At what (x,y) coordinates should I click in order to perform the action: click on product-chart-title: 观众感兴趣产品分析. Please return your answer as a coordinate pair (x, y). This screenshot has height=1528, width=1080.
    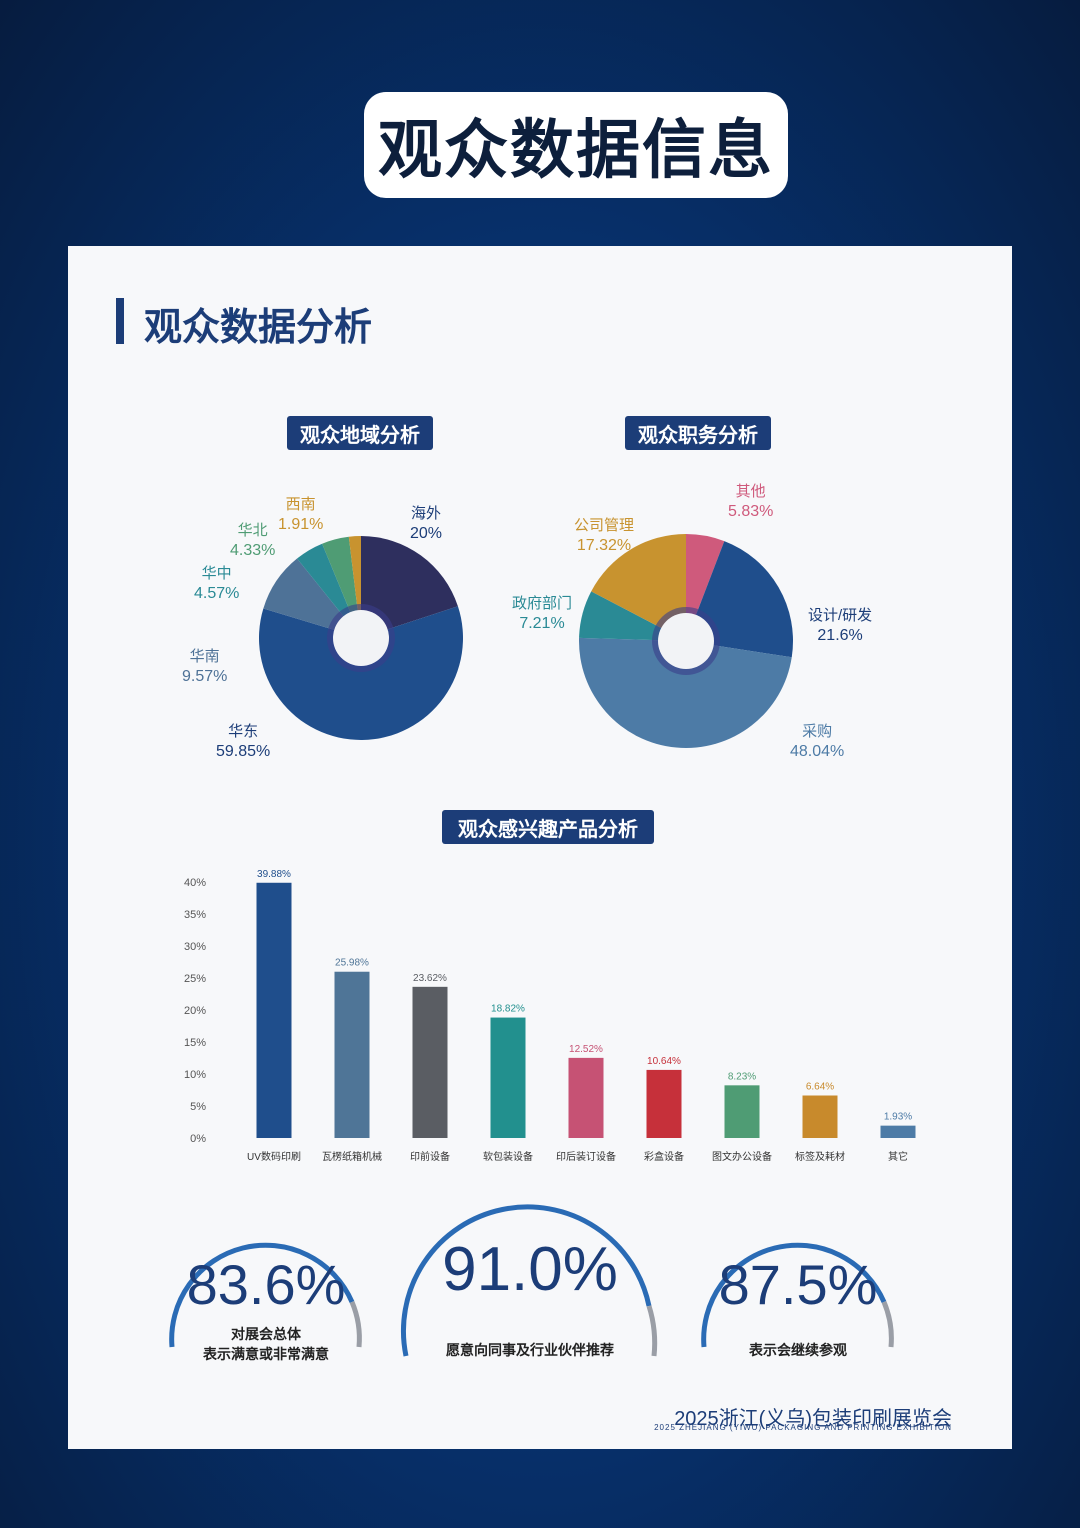
    Looking at the image, I should click on (548, 827).